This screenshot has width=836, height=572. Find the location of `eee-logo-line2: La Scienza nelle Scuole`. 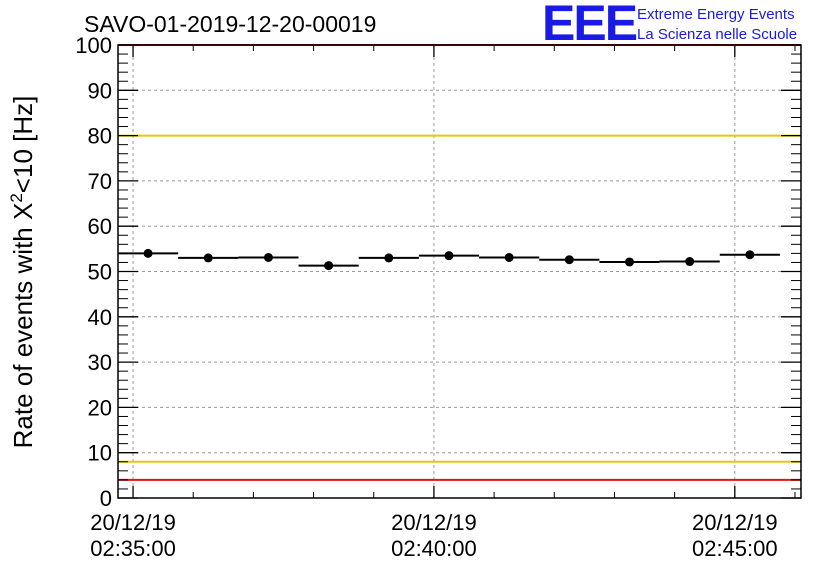

eee-logo-line2: La Scienza nelle Scuole is located at coordinates (717, 34).